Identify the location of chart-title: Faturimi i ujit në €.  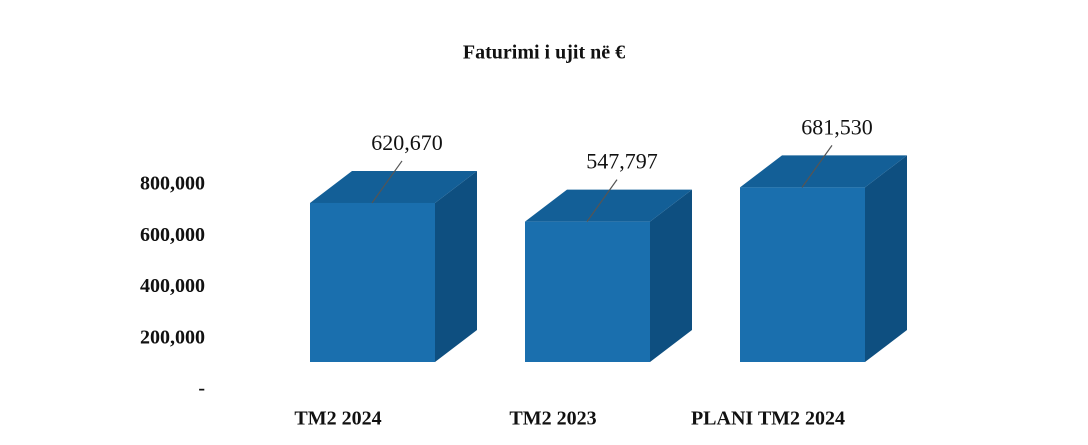
(544, 53).